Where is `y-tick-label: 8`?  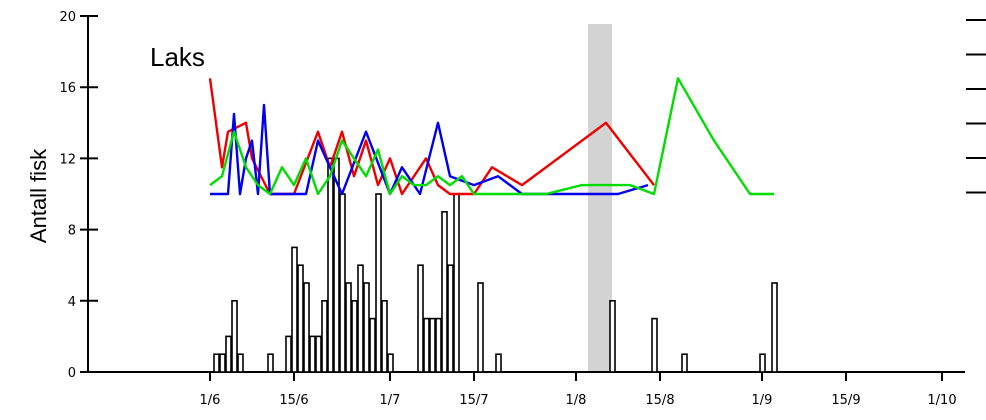
y-tick-label: 8 is located at coordinates (72, 231).